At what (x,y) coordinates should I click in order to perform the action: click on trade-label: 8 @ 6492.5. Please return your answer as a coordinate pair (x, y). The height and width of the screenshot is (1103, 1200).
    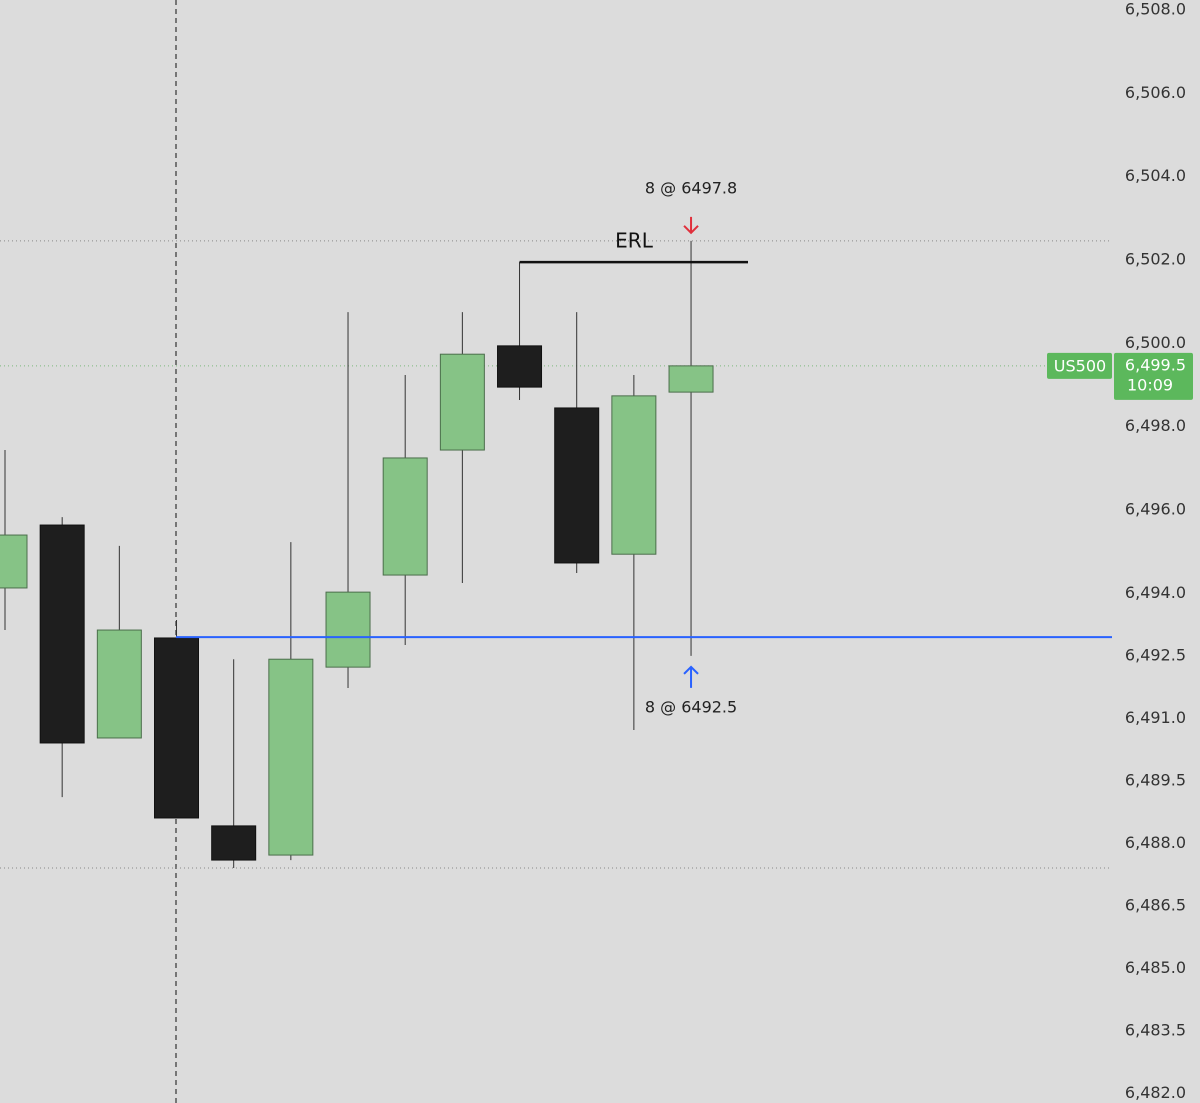
    Looking at the image, I should click on (691, 706).